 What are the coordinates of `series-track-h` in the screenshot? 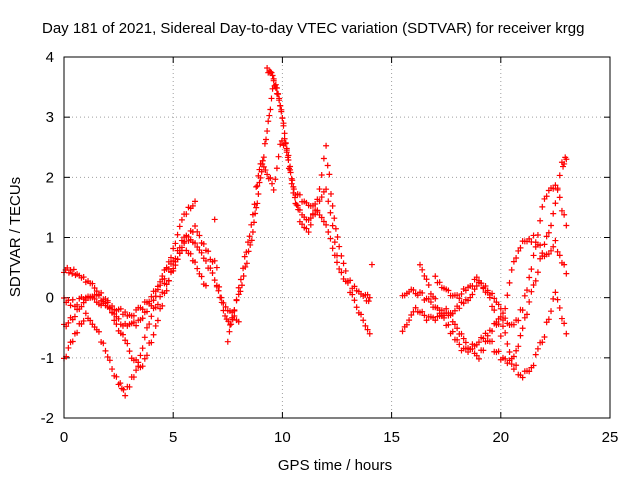 It's located at (484, 255).